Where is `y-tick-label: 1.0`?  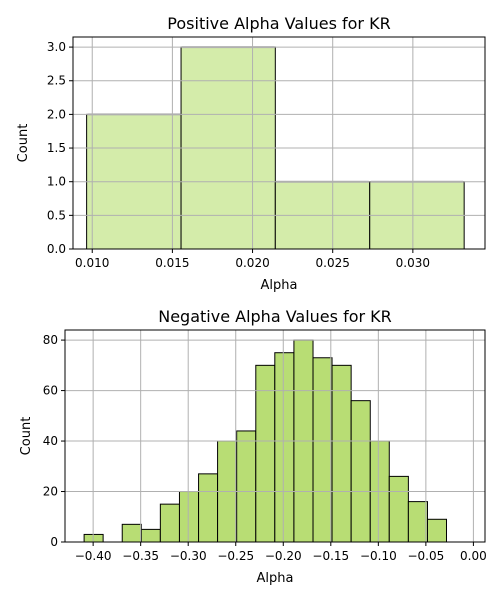 y-tick-label: 1.0 is located at coordinates (56, 182).